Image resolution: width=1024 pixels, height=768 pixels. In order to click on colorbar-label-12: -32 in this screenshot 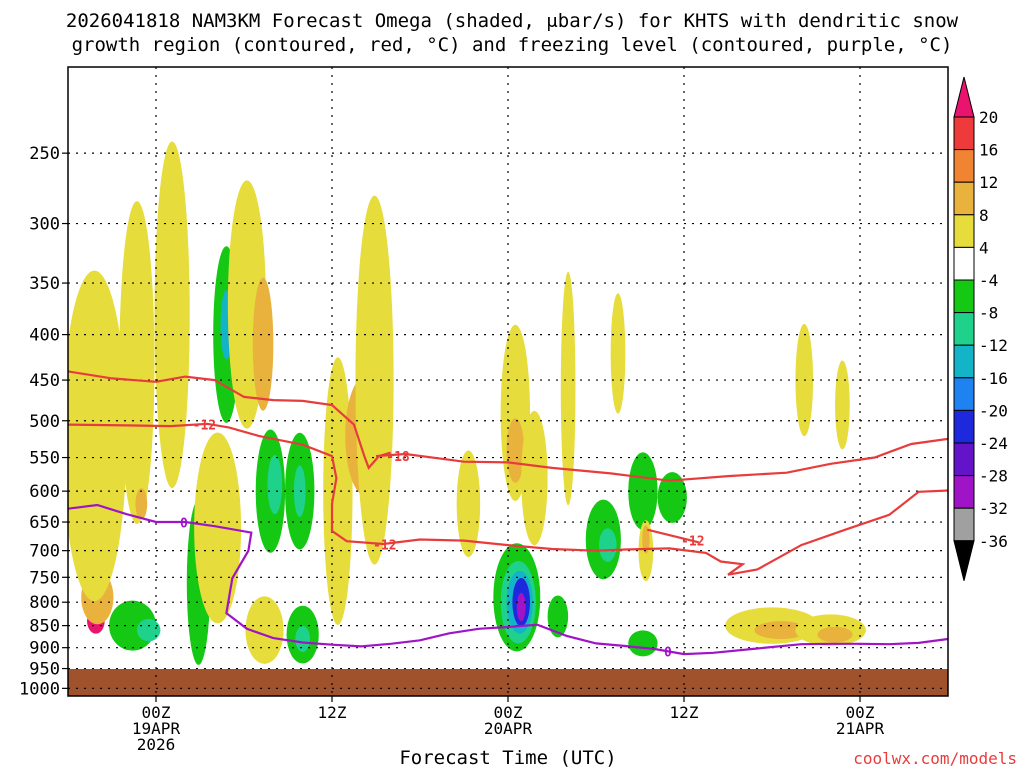, I will do `click(993, 508)`.